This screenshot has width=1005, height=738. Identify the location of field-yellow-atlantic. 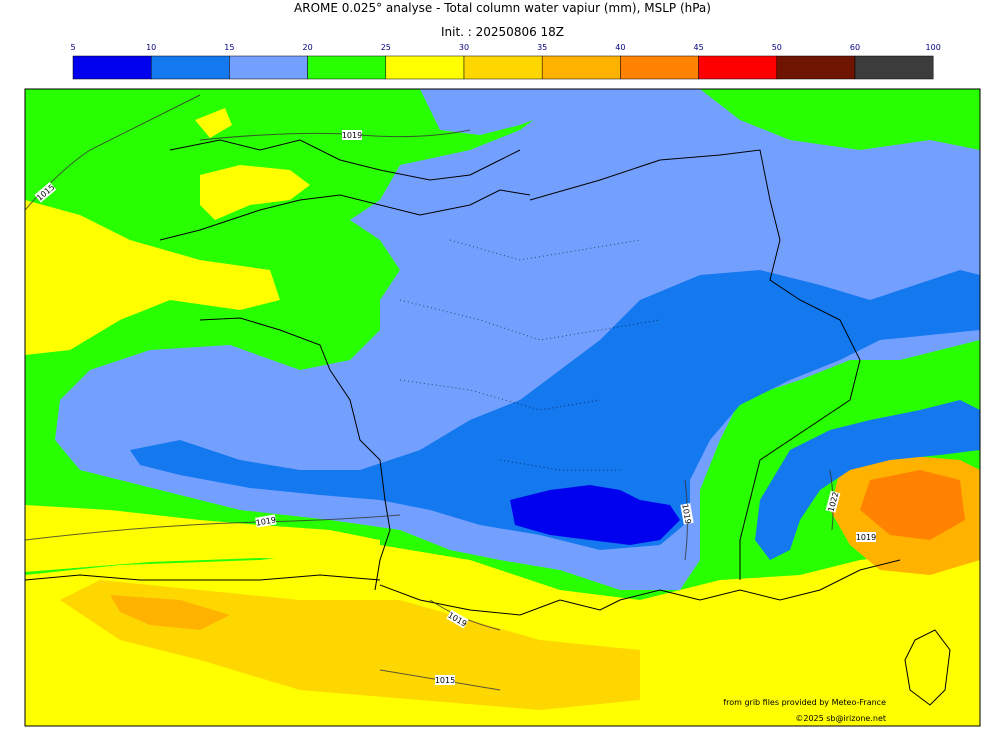
(202, 538).